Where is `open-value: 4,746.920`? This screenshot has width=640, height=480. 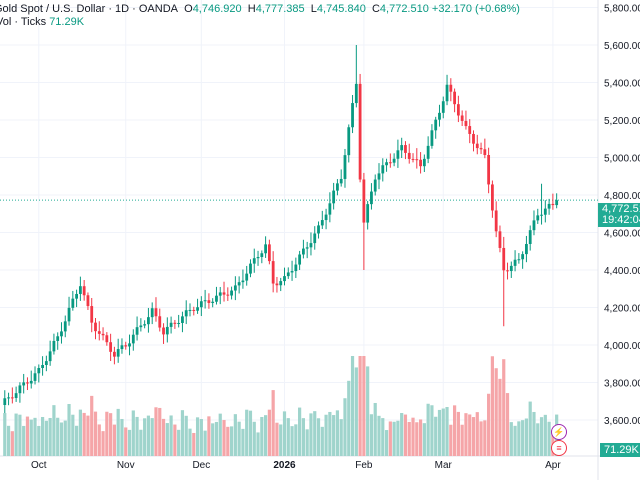
open-value: 4,746.920 is located at coordinates (217, 9).